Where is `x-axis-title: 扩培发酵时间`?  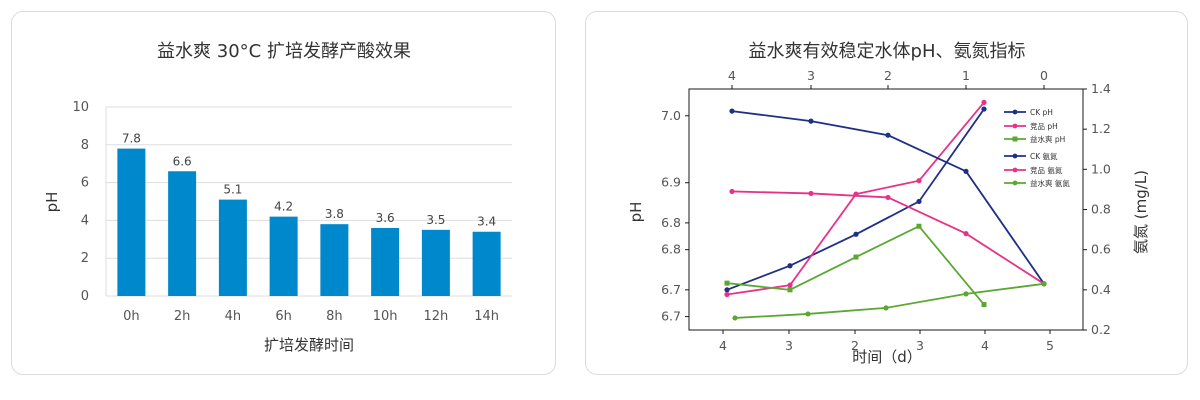 x-axis-title: 扩培发酵时间 is located at coordinates (309, 345).